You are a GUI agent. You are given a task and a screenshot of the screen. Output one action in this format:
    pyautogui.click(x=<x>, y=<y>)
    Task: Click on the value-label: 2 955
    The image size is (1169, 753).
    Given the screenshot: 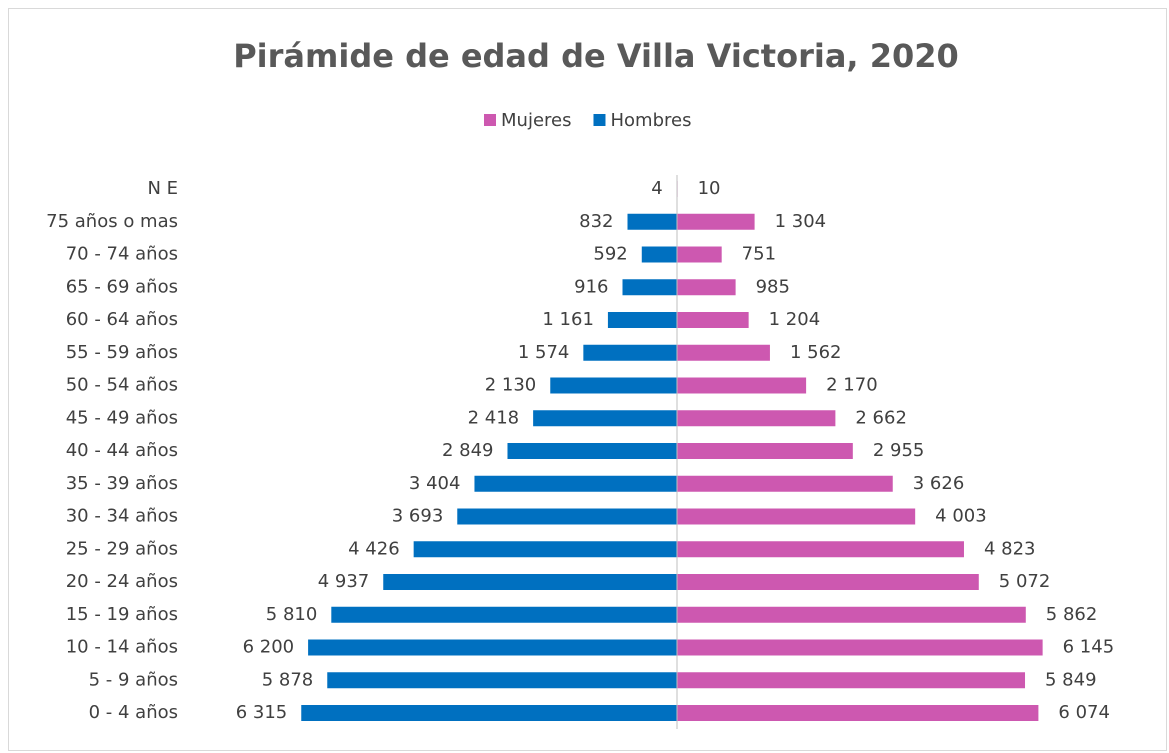 What is the action you would take?
    pyautogui.click(x=899, y=450)
    